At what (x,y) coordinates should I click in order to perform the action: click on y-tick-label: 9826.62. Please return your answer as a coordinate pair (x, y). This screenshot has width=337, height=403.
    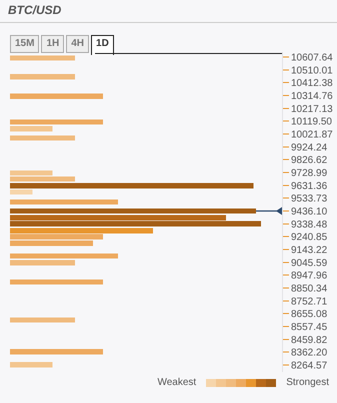
    Looking at the image, I should click on (309, 160).